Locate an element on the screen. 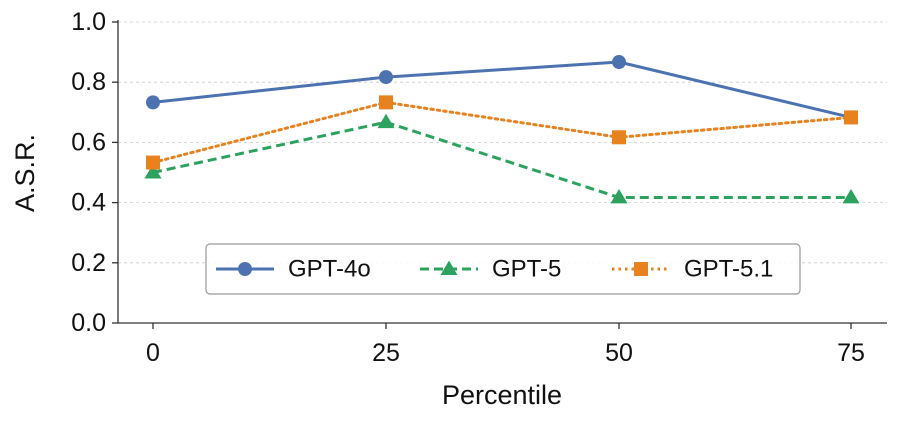 Image resolution: width=898 pixels, height=423 pixels. x-axis-title: Percentile is located at coordinates (502, 395).